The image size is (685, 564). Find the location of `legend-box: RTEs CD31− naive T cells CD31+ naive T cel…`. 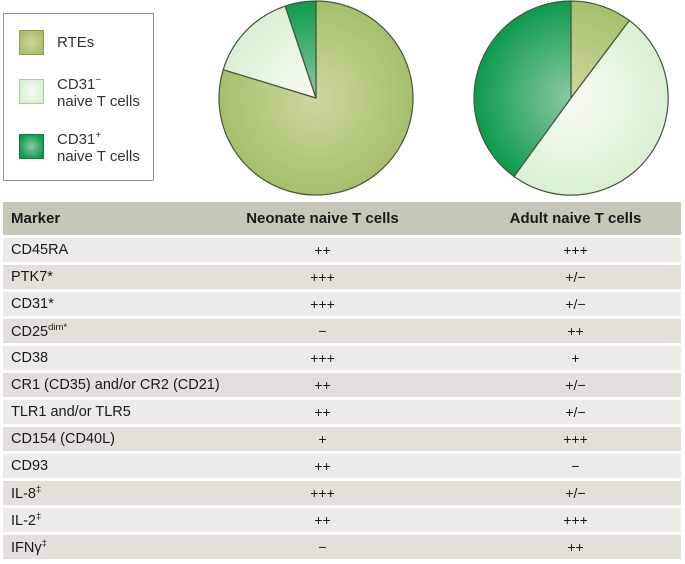

legend-box: RTEs CD31− naive T cells CD31+ naive T cel… is located at coordinates (78, 97).